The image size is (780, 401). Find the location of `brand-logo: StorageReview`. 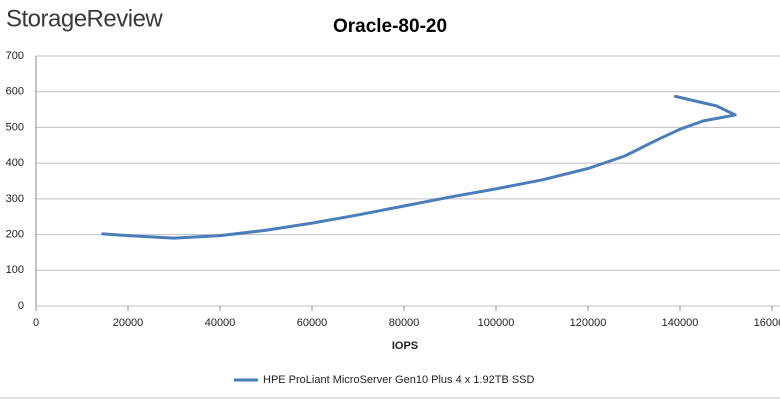

brand-logo: StorageReview is located at coordinates (84, 18).